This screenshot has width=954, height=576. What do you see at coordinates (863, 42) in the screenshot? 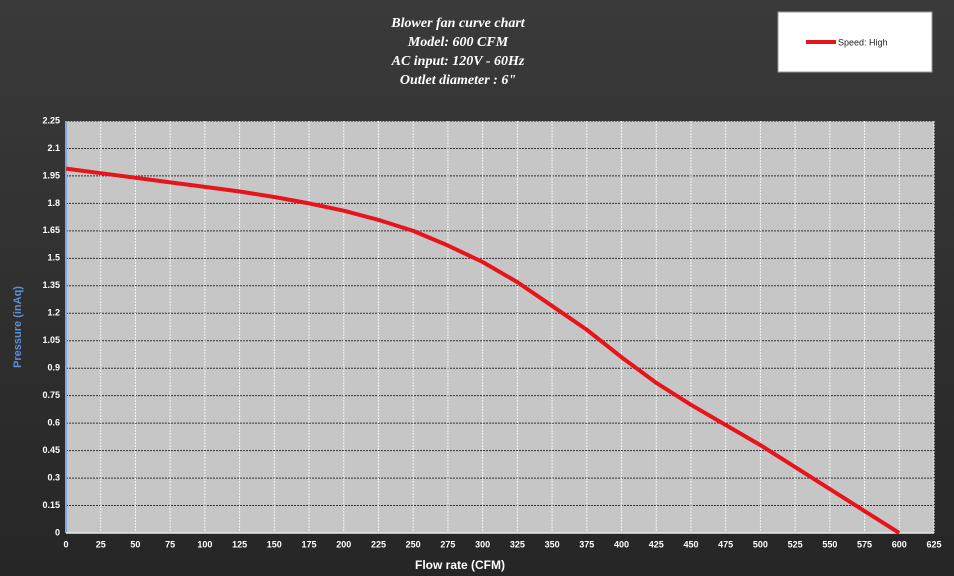
I see `legend-label: Speed: High` at bounding box center [863, 42].